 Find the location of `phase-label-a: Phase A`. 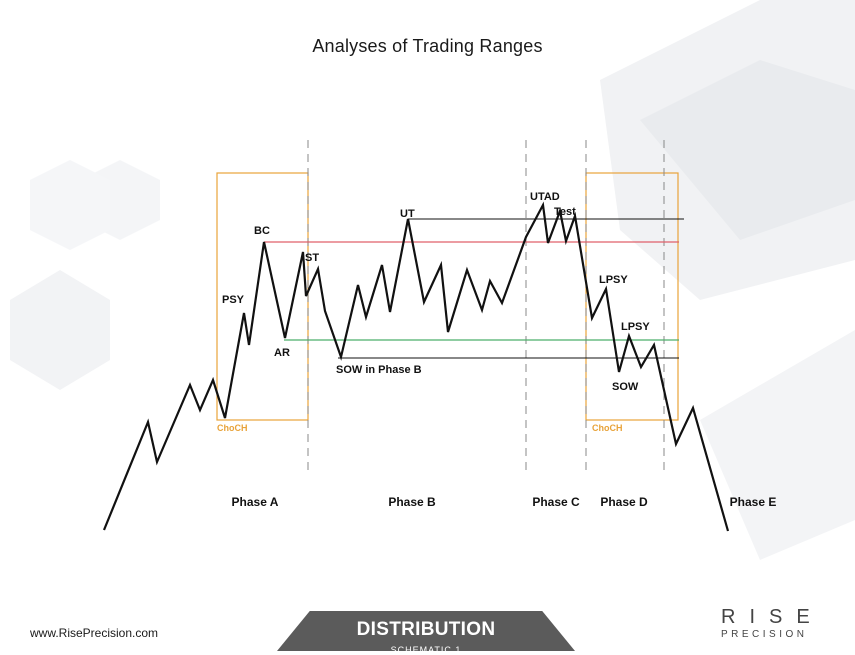

phase-label-a: Phase A is located at coordinates (255, 502).